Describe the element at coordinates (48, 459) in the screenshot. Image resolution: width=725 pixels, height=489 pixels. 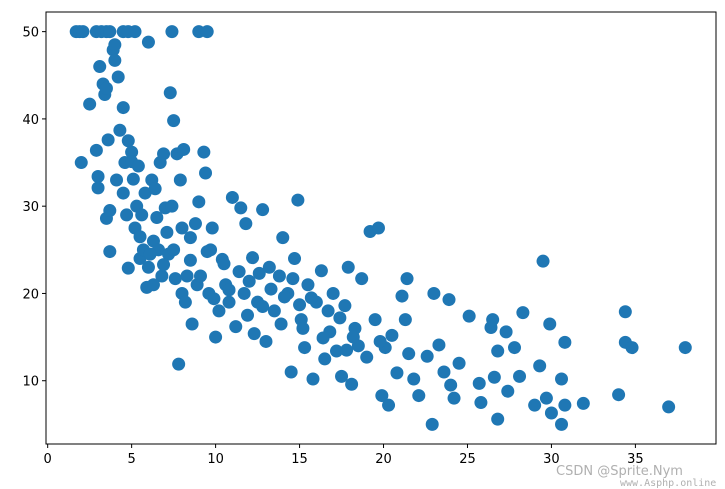
I see `x-tick-label: 0` at that location.